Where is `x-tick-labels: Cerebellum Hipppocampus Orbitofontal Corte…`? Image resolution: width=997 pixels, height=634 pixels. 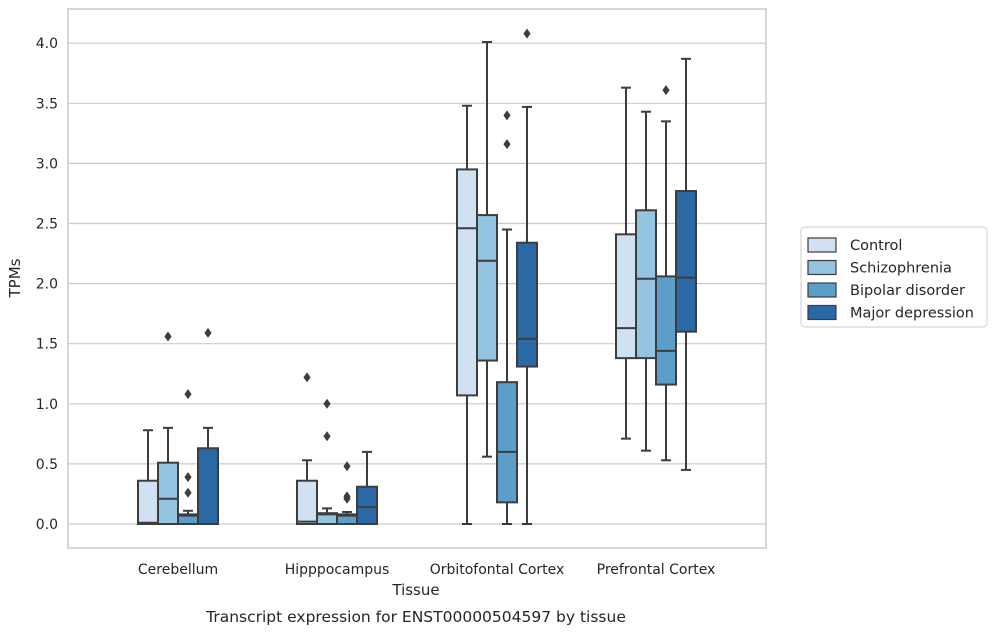 x-tick-labels: Cerebellum Hipppocampus Orbitofontal Corte… is located at coordinates (426, 570).